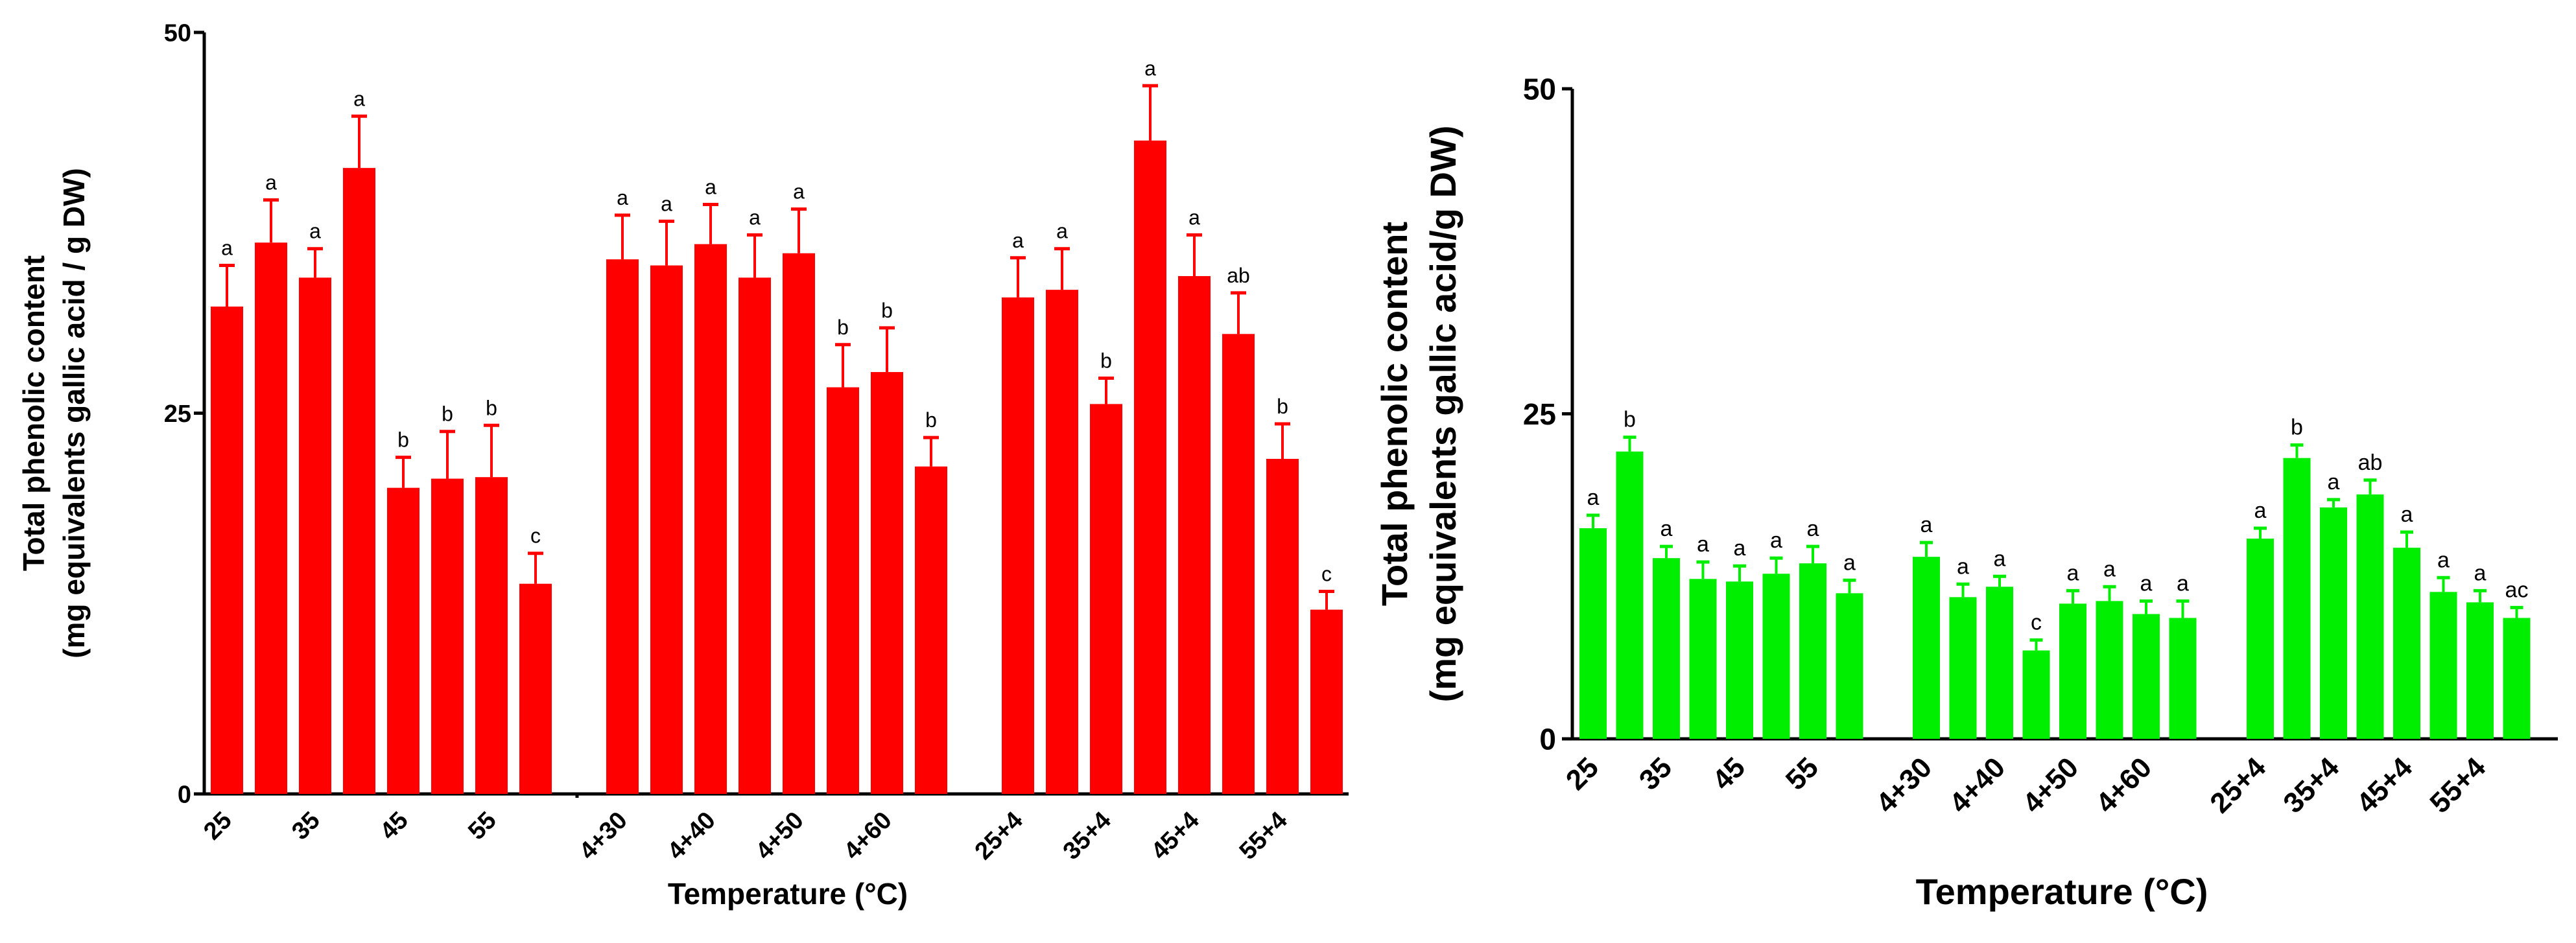 This screenshot has width=2576, height=943. I want to click on x-tick-label: 55+4, so click(2458, 785).